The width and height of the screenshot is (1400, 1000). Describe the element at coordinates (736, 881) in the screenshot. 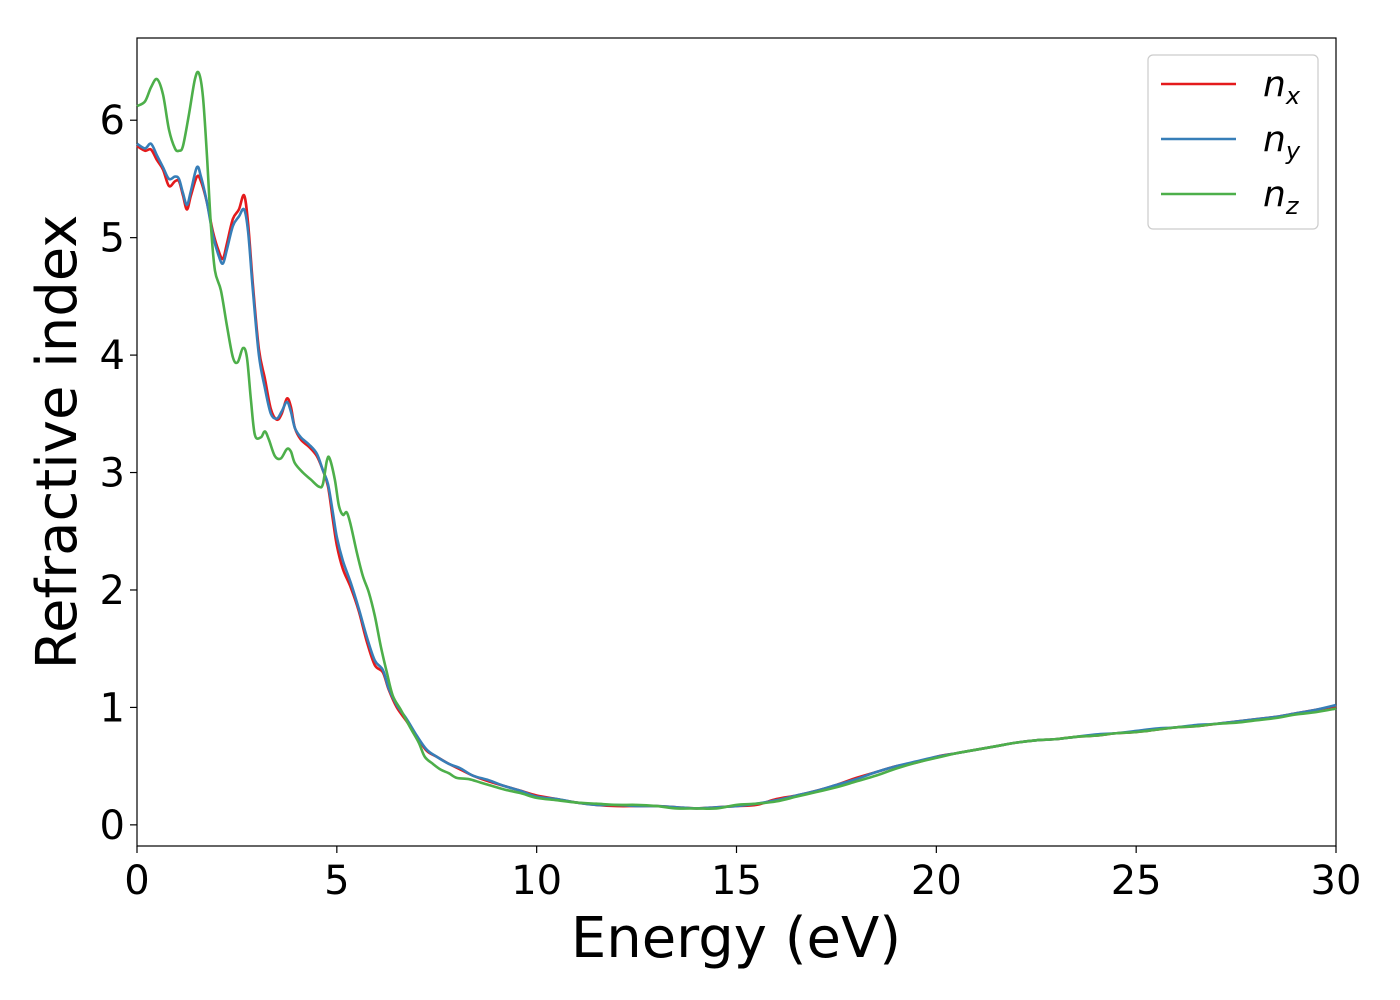

I see `x-tick-label: 15` at that location.